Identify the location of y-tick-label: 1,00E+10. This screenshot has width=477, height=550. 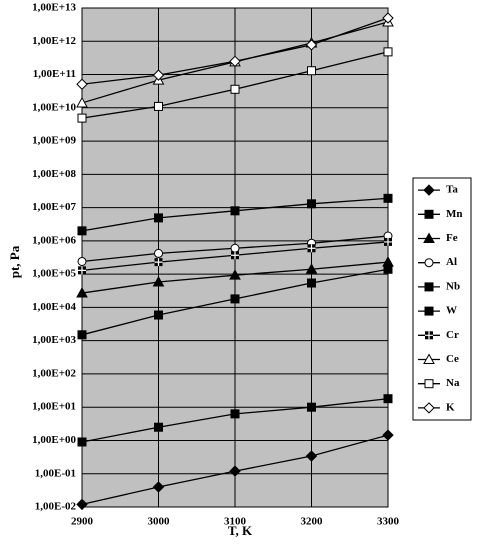
(54, 107).